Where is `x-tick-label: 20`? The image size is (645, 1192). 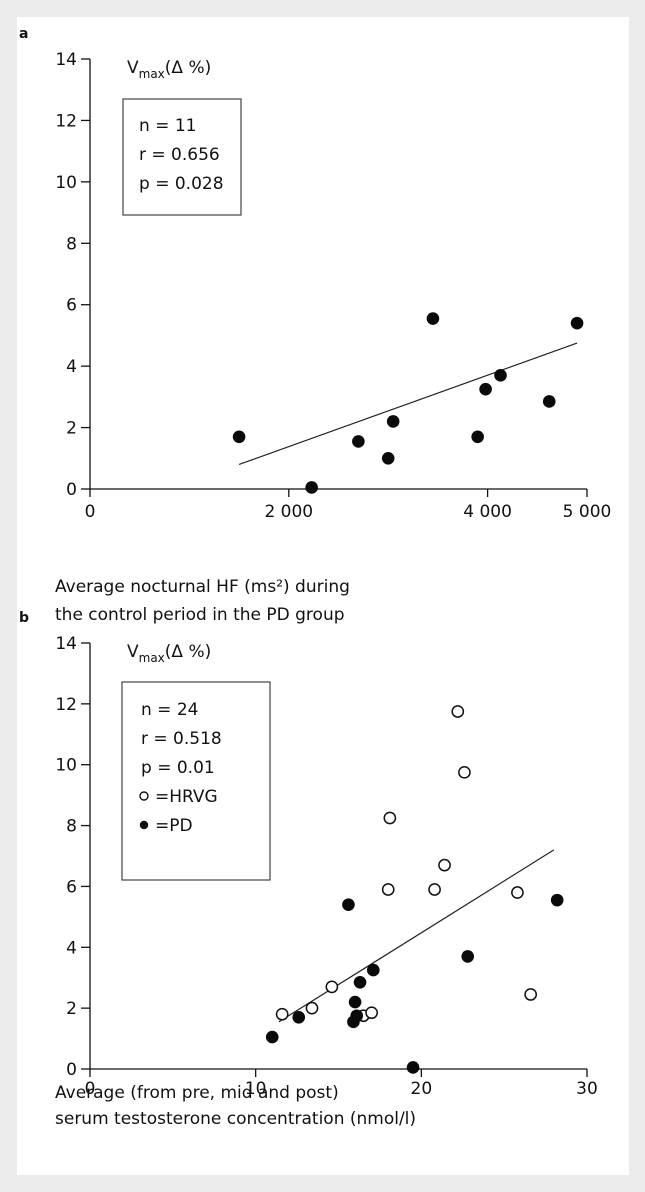 x-tick-label: 20 is located at coordinates (422, 1089).